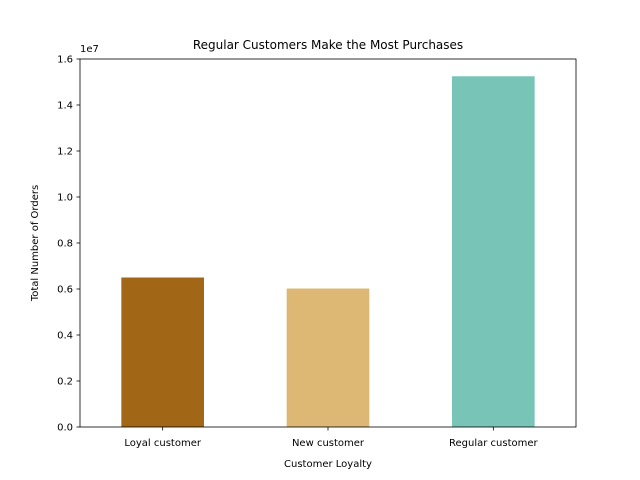  Describe the element at coordinates (65, 290) in the screenshot. I see `y-tick-label: 0.6` at that location.